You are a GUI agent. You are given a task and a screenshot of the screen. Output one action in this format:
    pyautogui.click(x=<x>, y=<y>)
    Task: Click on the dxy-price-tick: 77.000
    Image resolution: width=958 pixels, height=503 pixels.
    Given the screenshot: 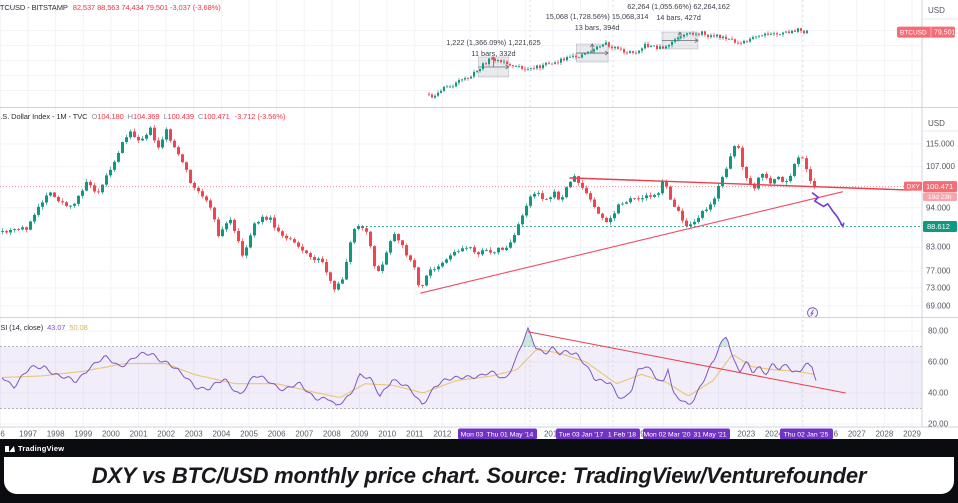 What is the action you would take?
    pyautogui.click(x=938, y=271)
    